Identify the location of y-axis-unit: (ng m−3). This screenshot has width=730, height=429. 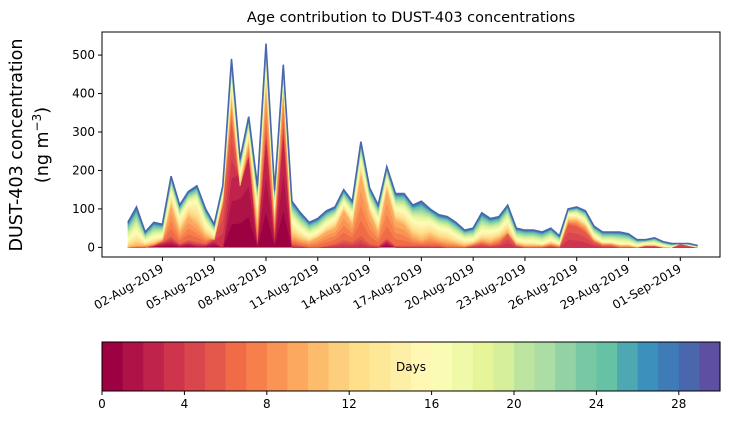
(41, 145).